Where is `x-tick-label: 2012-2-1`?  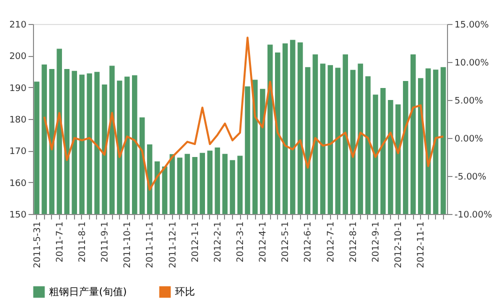
x-tick-label: 2012-2-1 is located at coordinates (218, 242).